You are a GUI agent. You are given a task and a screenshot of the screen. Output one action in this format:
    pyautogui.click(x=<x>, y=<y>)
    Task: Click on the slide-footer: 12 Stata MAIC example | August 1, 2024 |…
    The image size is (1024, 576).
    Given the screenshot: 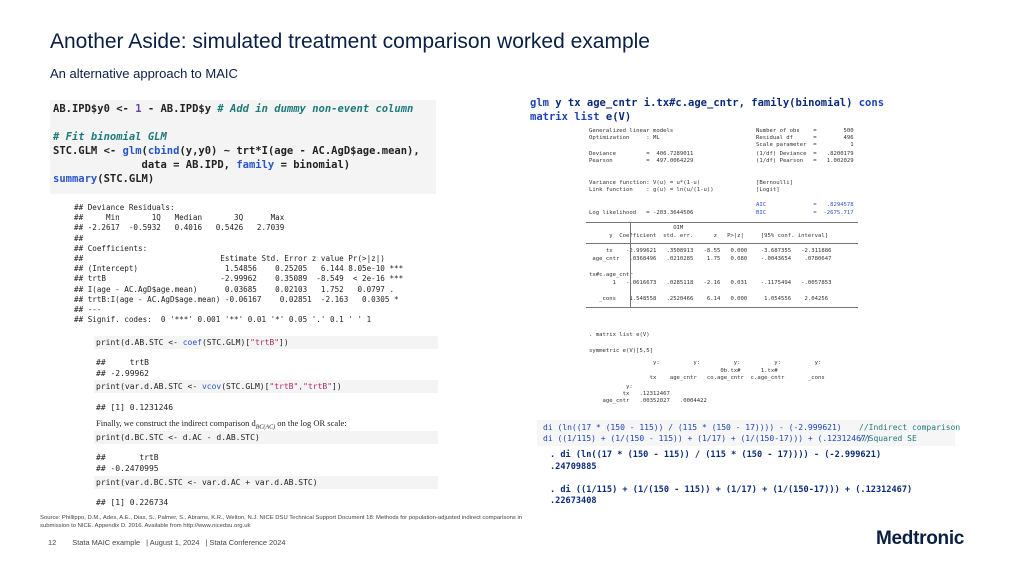 What is the action you would take?
    pyautogui.click(x=174, y=542)
    